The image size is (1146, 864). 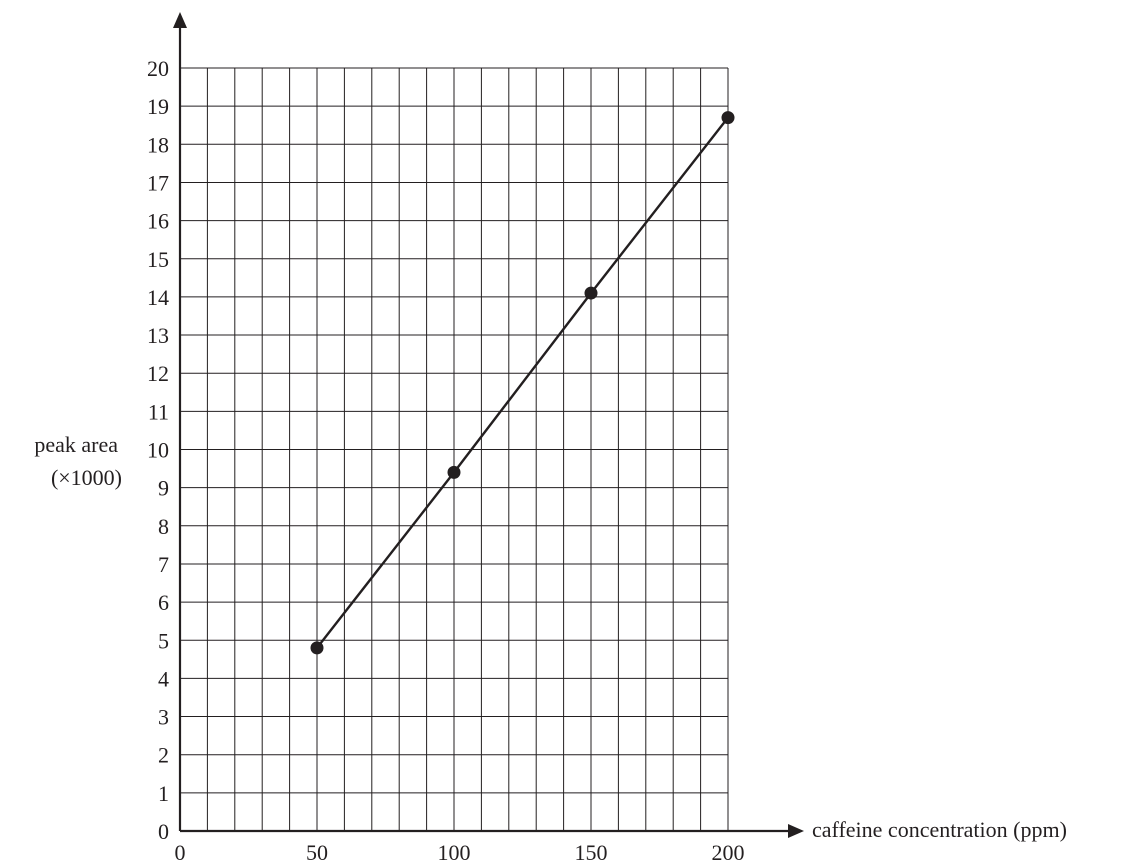 I want to click on y-tick-label: 6, so click(x=163, y=602).